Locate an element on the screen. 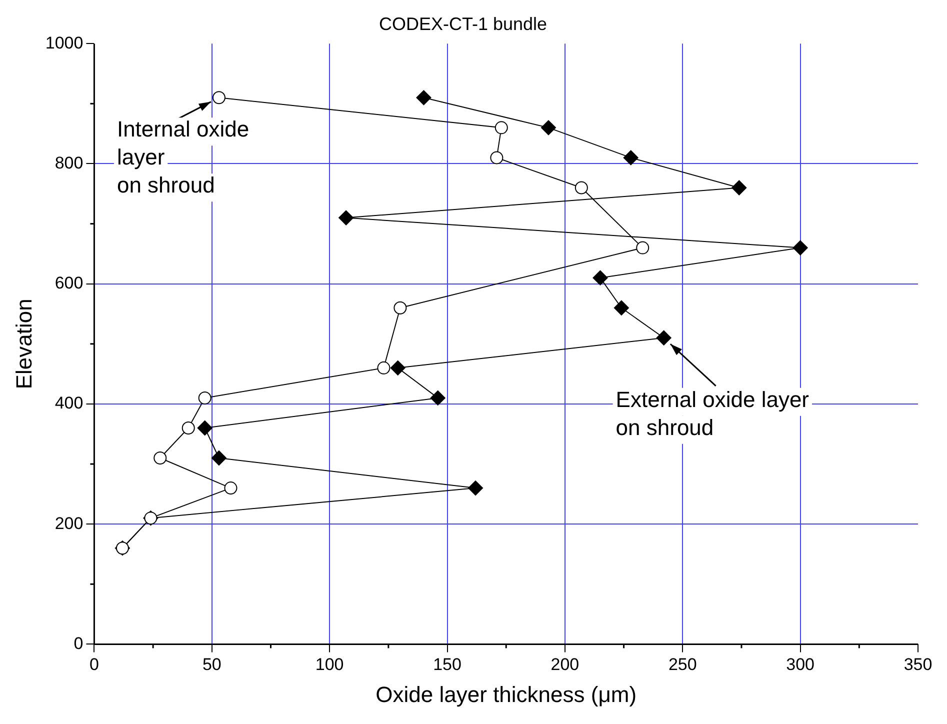 The image size is (947, 724). x-tick-label: 100 is located at coordinates (329, 664).